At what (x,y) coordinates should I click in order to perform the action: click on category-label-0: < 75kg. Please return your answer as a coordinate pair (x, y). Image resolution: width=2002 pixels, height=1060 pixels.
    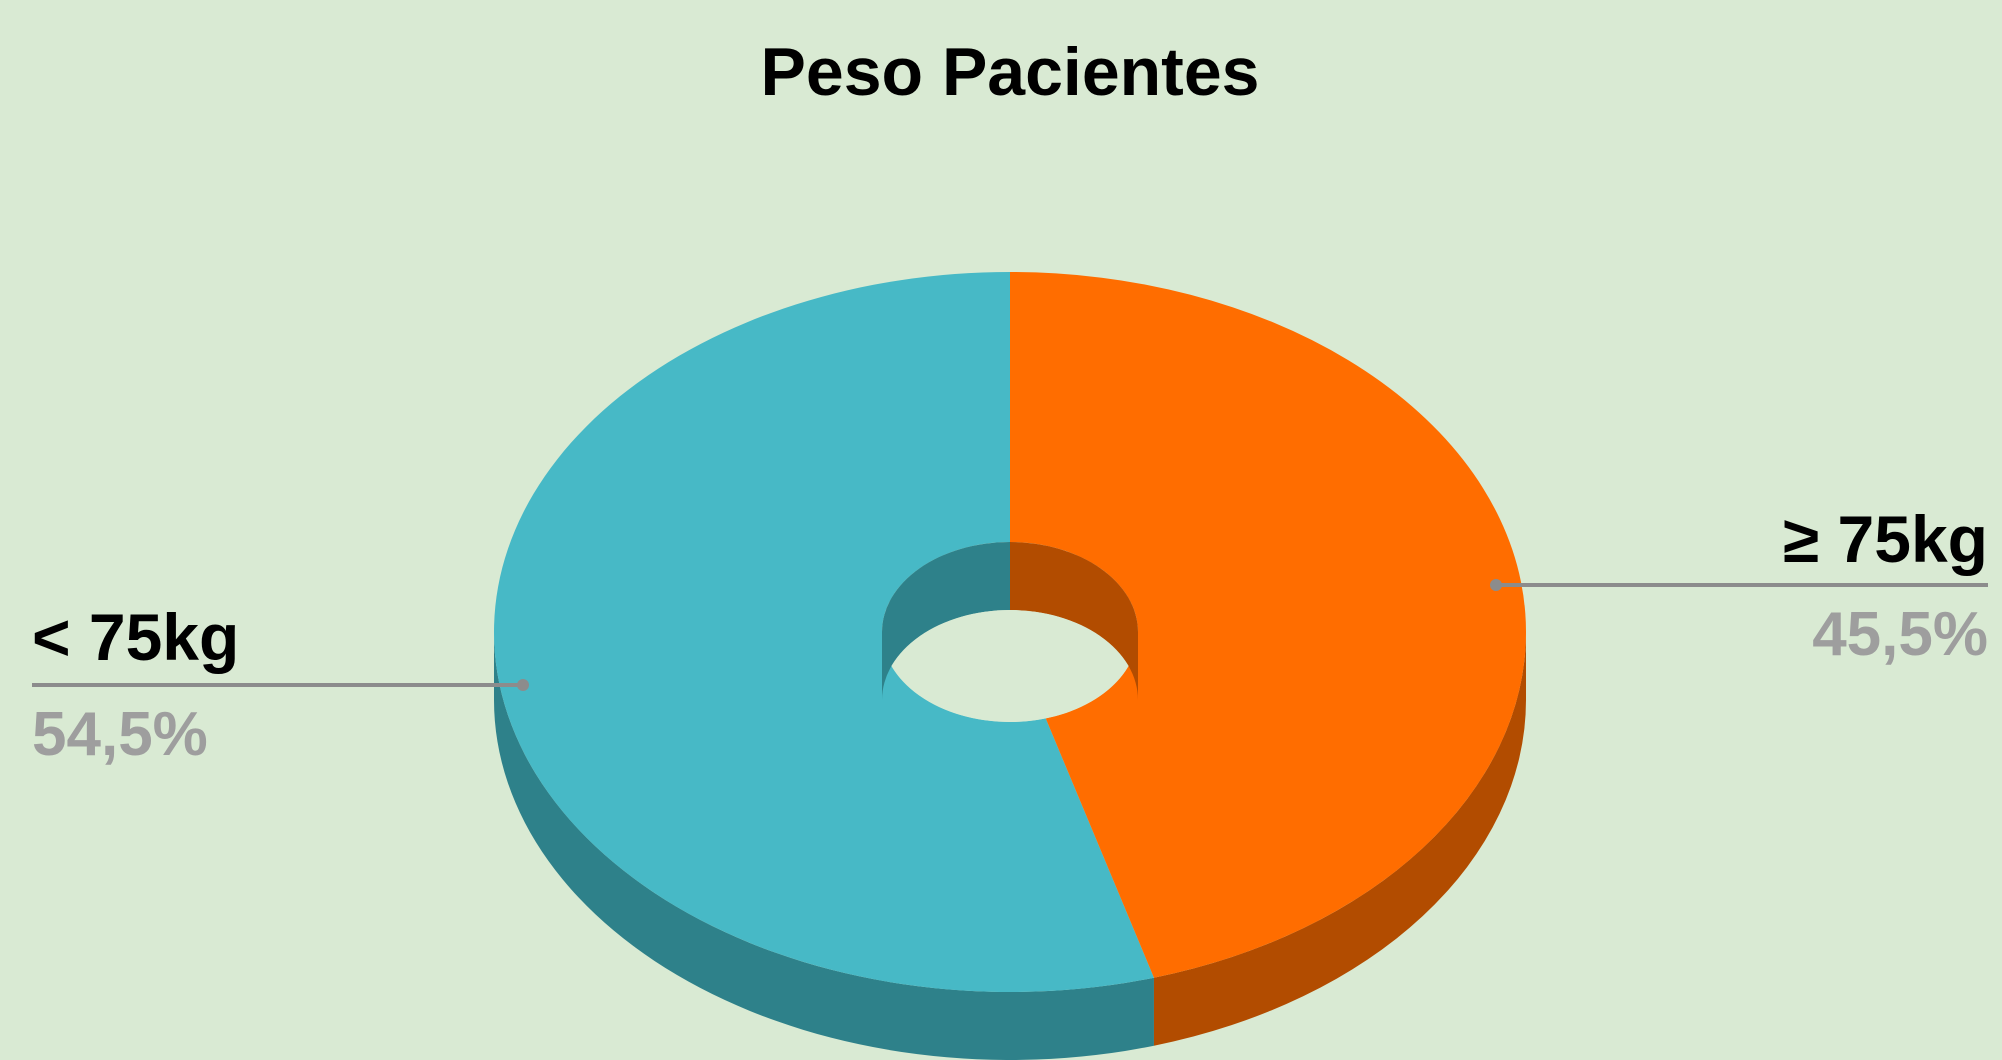
    Looking at the image, I should click on (135, 637).